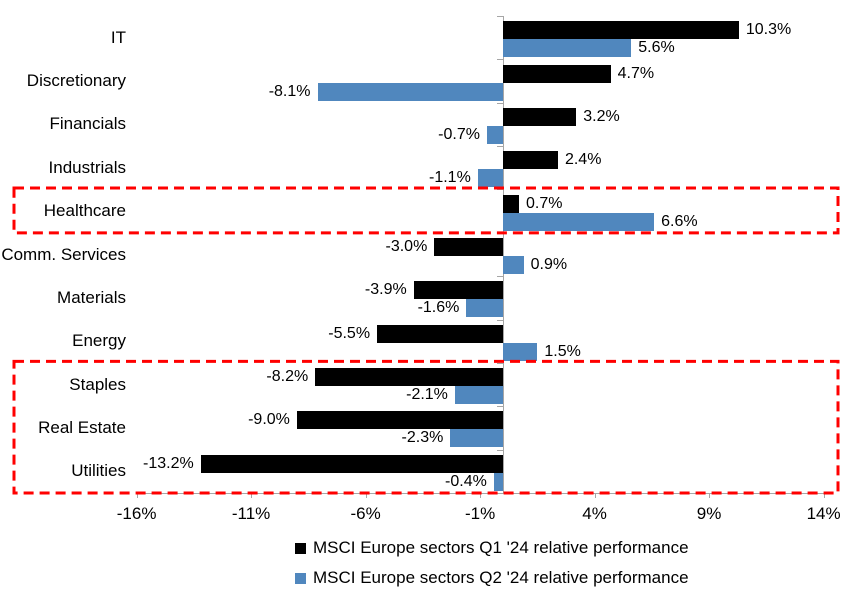 Image resolution: width=852 pixels, height=601 pixels. Describe the element at coordinates (300, 548) in the screenshot. I see `legend-swatch-q1-icon` at that location.